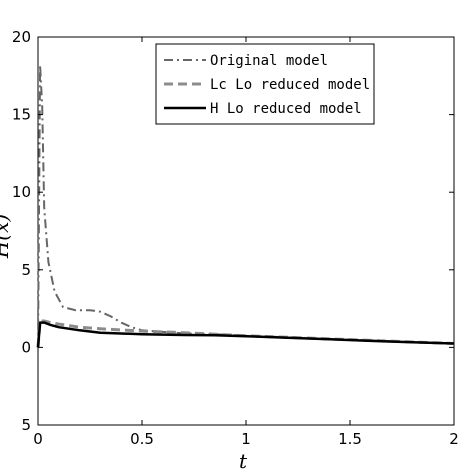 This screenshot has height=474, width=474. Describe the element at coordinates (26, 347) in the screenshot. I see `y-tick-label: 0` at that location.